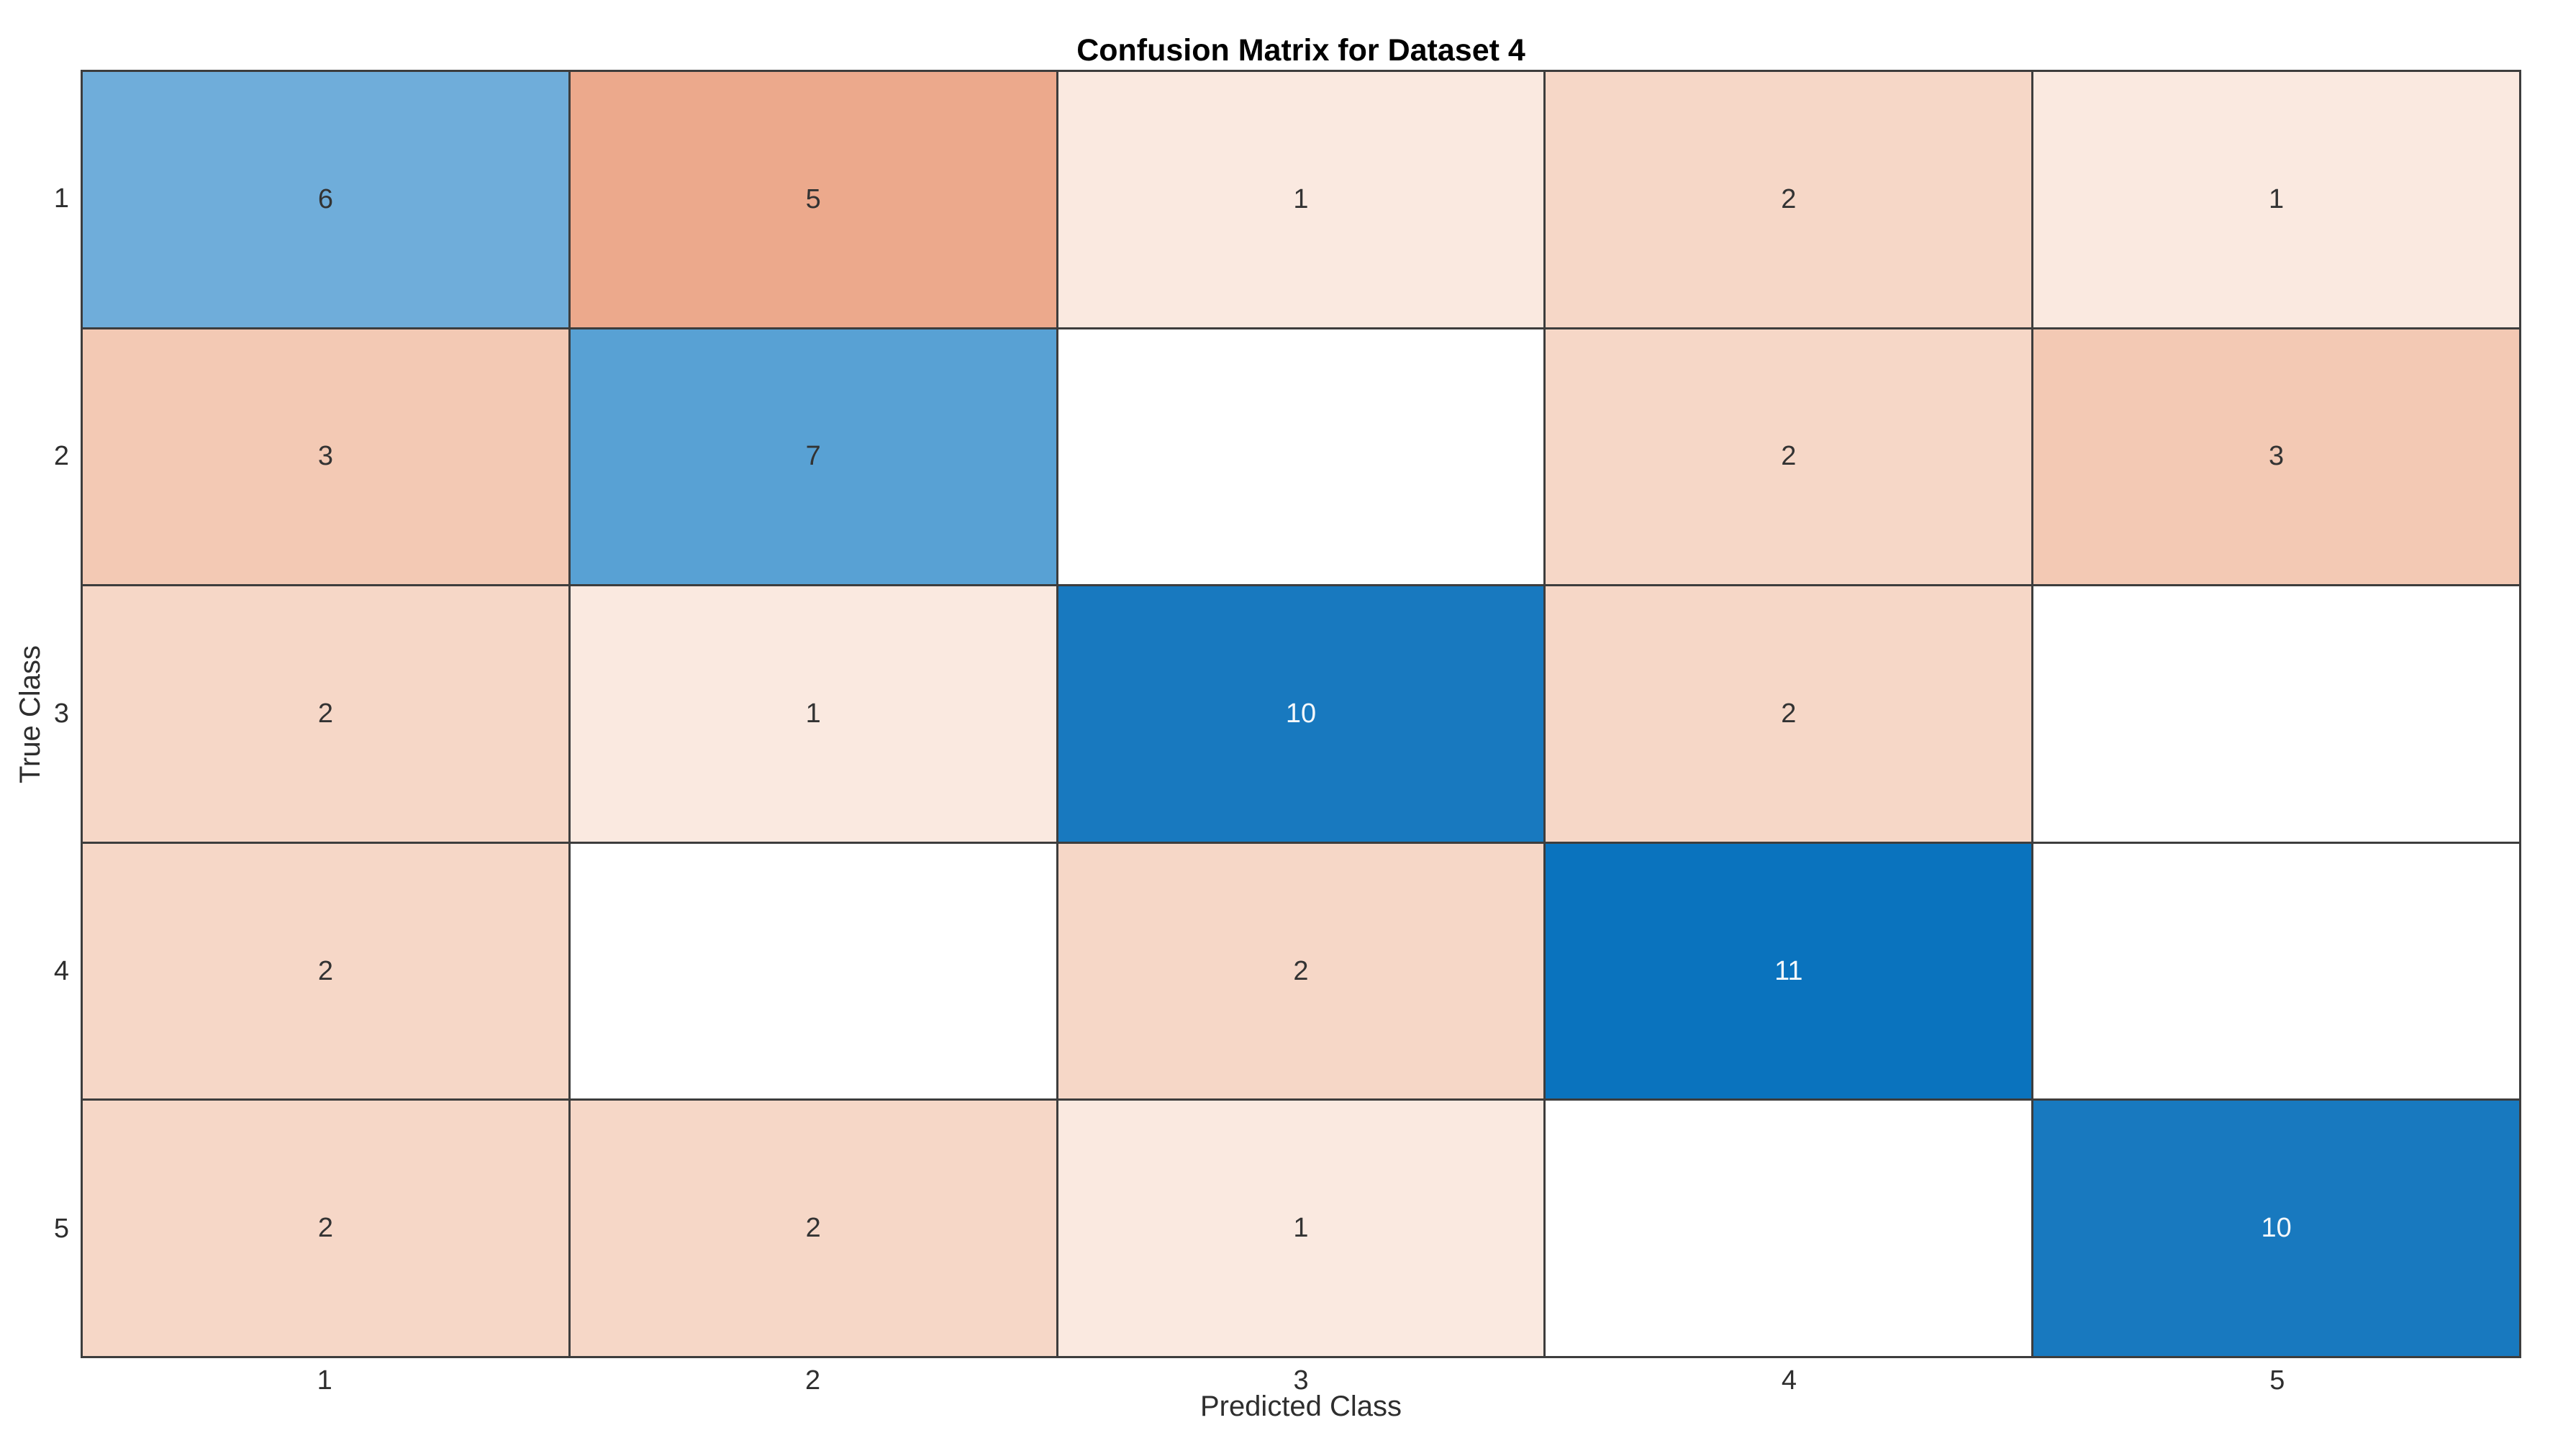 The image size is (2563, 1456). I want to click on matrix-cell-r4c1: 2, so click(325, 971).